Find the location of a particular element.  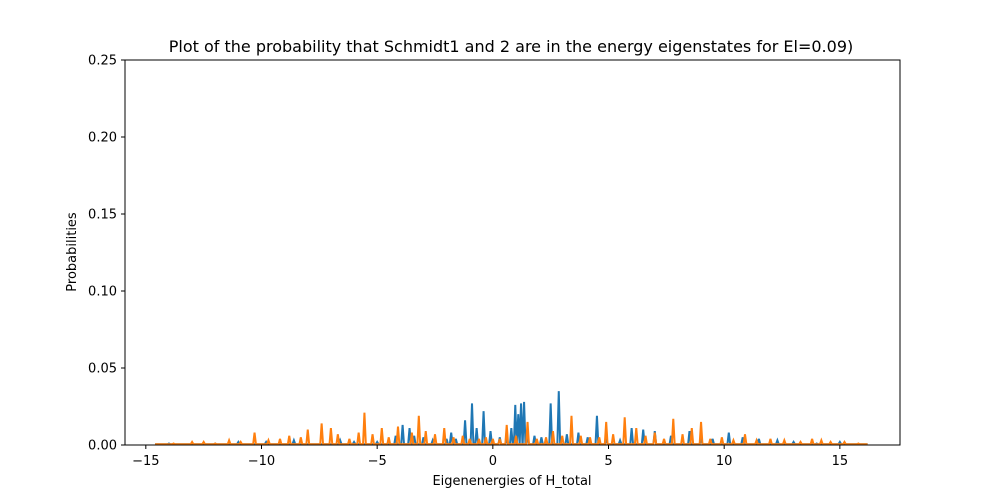

y-tick-label: 0.25 is located at coordinates (102, 61).